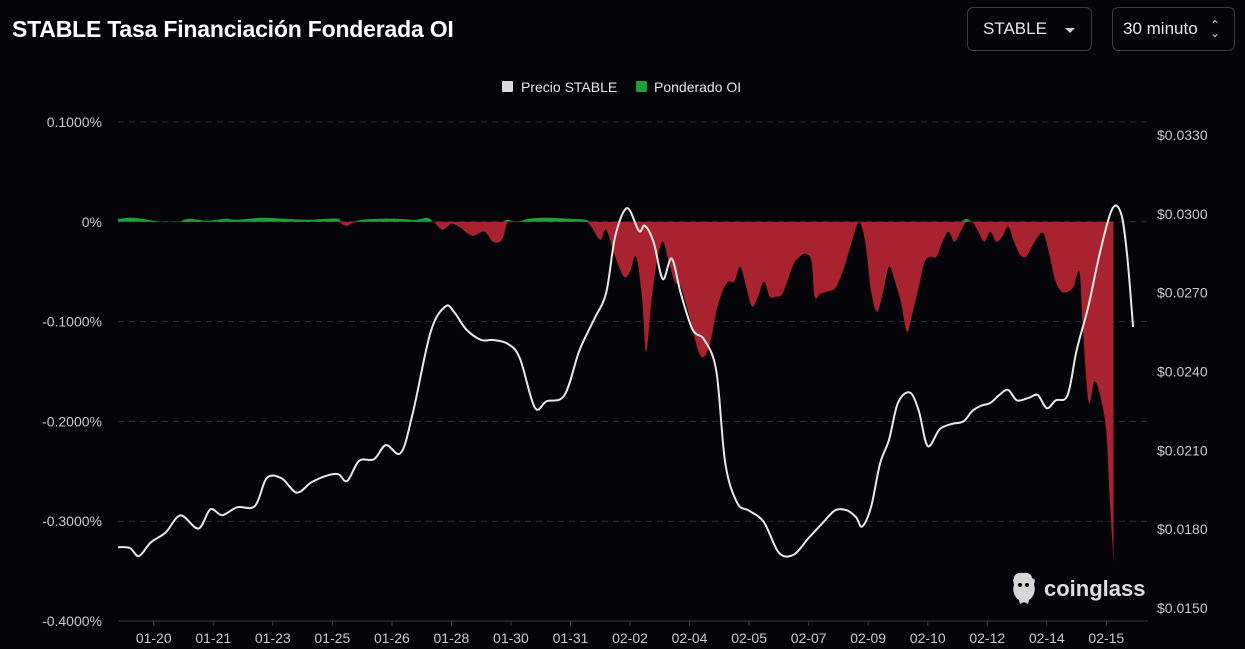 The width and height of the screenshot is (1245, 649). I want to click on x-tick-label: 01-30, so click(511, 638).